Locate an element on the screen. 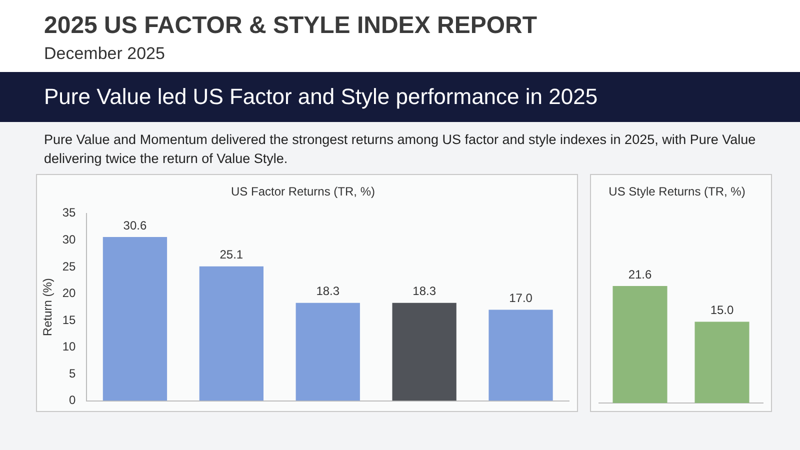 The width and height of the screenshot is (800, 450). text: Pure Value and Momentum delivered the strongest returns among US factor and style indexes in 2025, with Pure Value delivering twice the return of Value Style. is located at coordinates (400, 149).